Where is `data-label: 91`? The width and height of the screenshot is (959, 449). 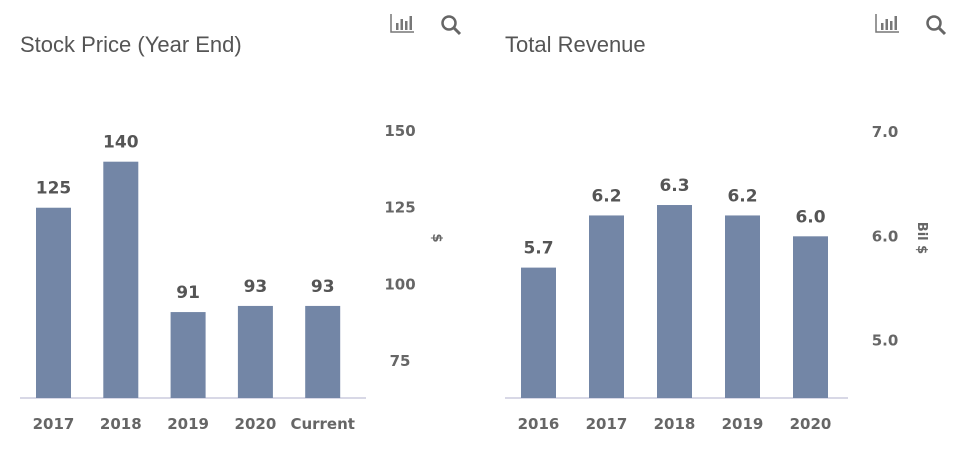
data-label: 91 is located at coordinates (188, 293).